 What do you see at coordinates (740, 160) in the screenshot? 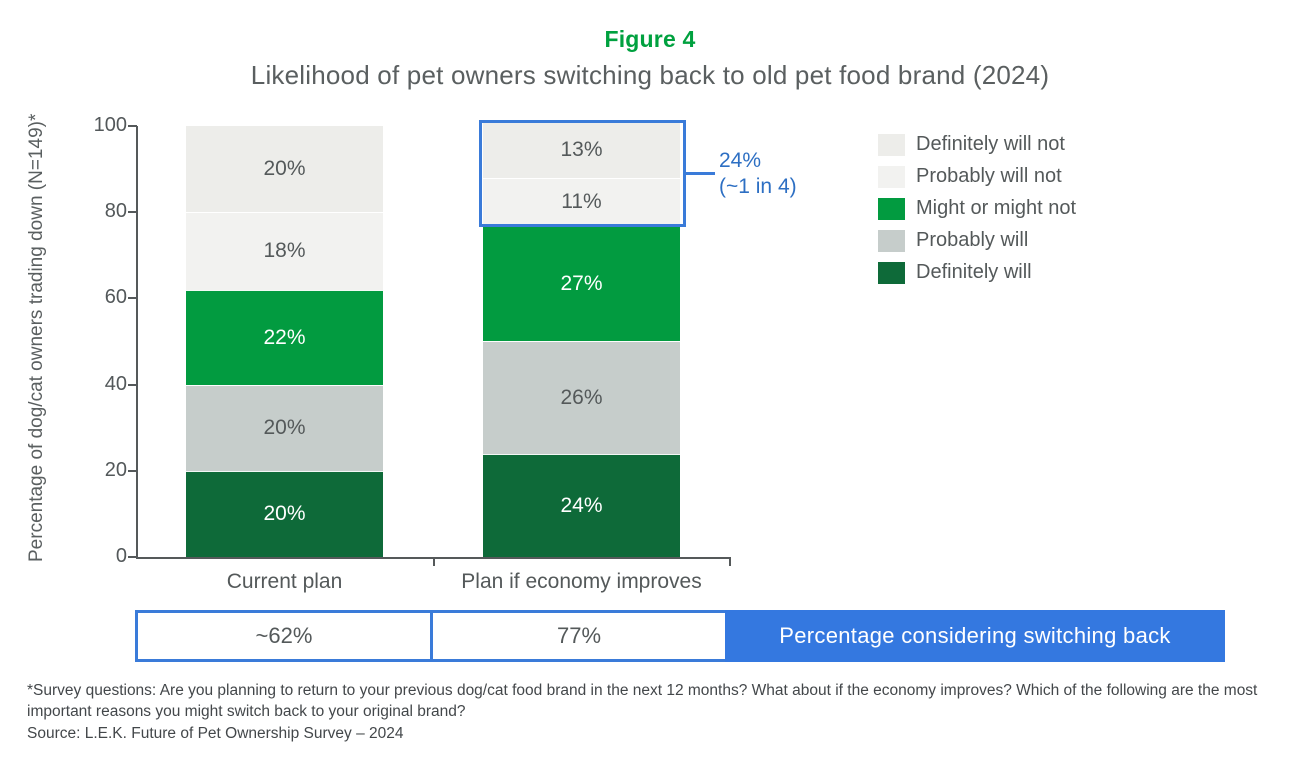
I see `callout-annotation-value: 24%` at bounding box center [740, 160].